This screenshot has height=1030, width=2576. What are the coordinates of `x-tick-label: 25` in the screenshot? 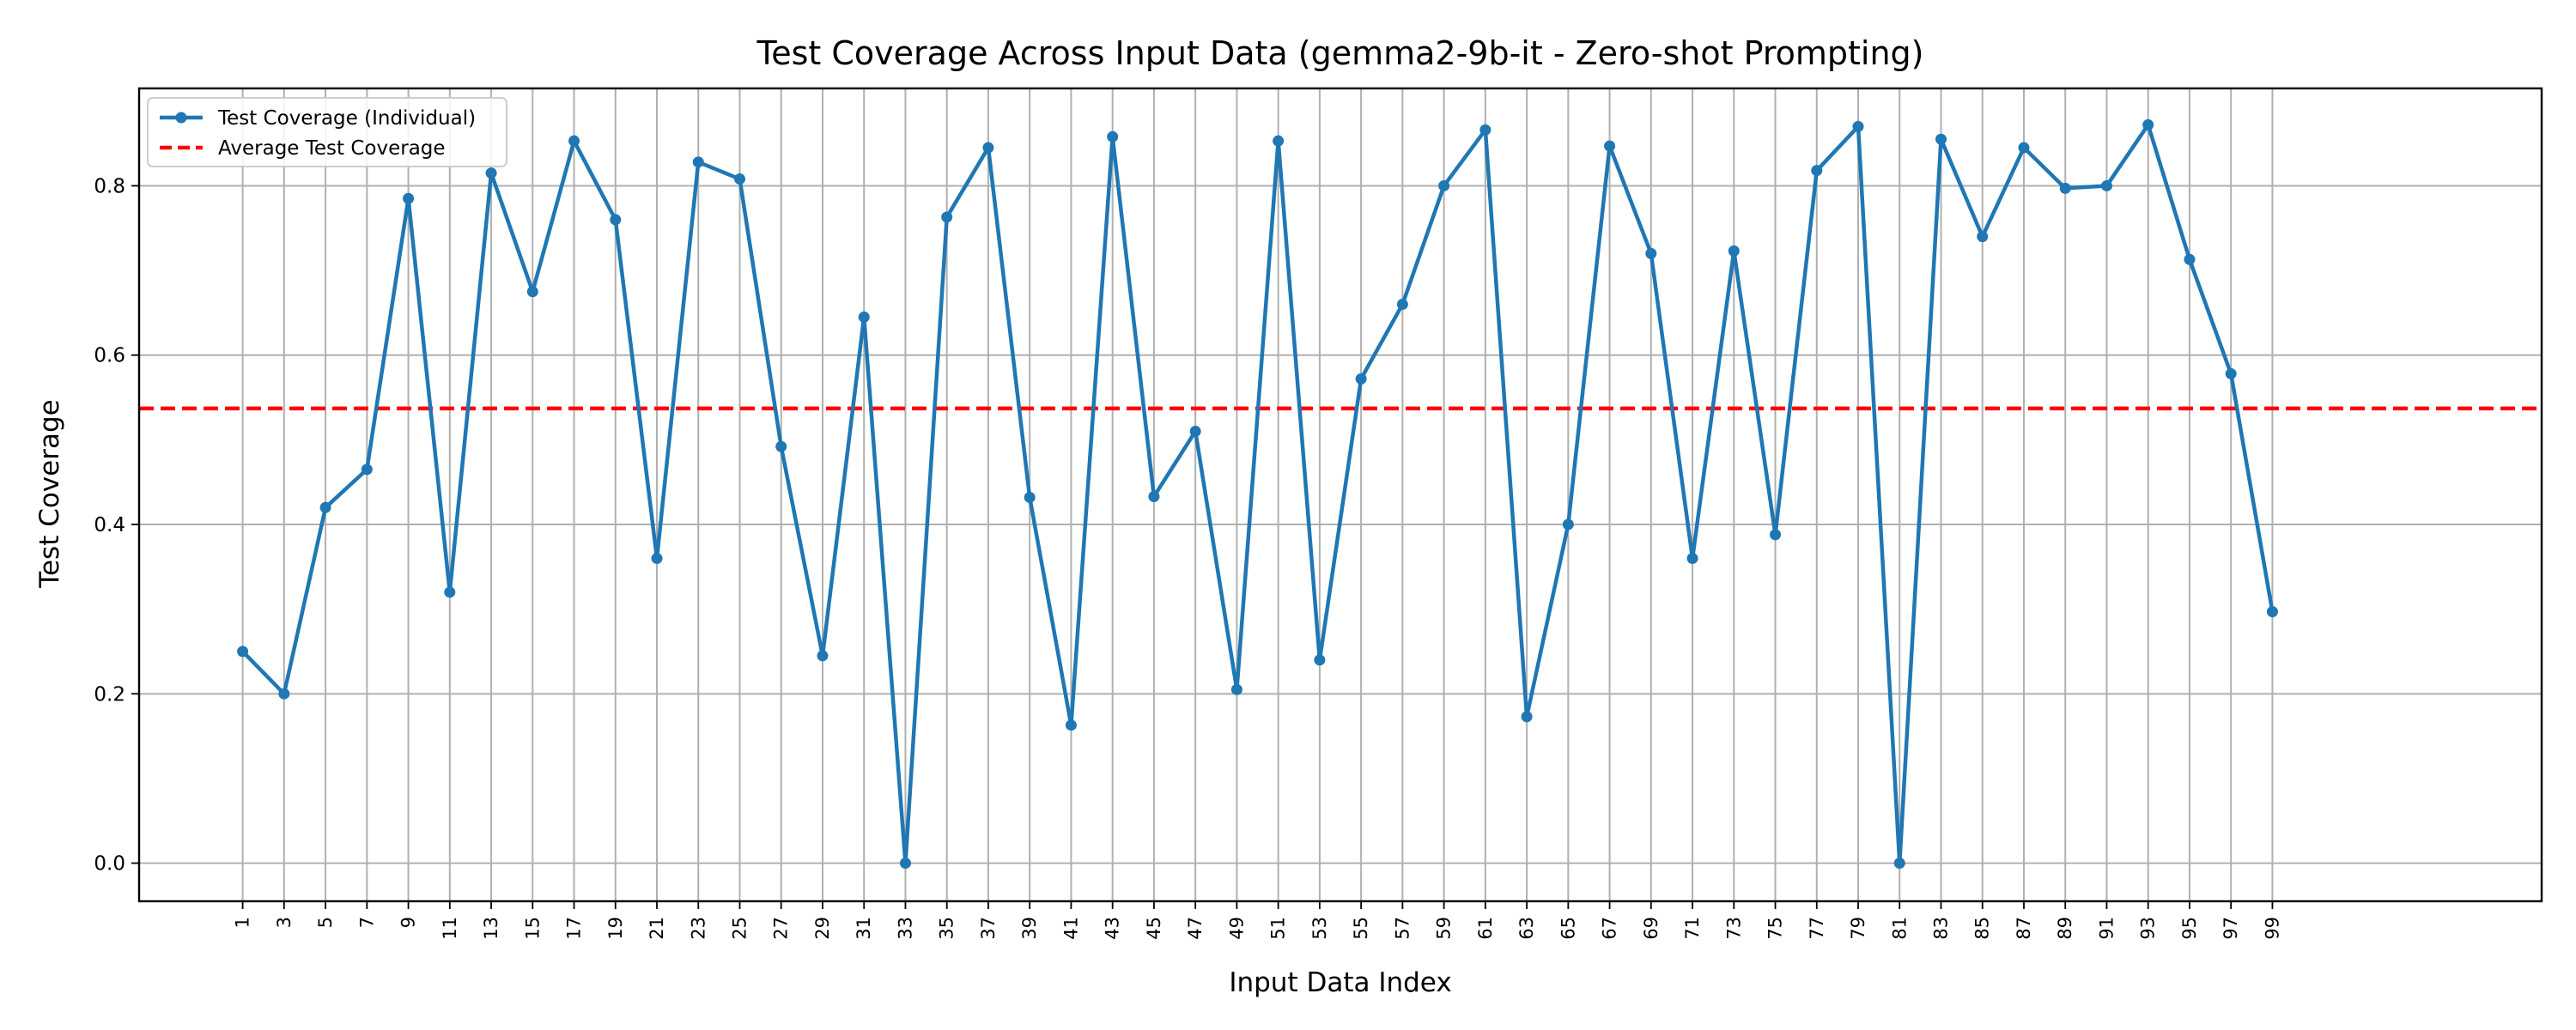 It's located at (740, 928).